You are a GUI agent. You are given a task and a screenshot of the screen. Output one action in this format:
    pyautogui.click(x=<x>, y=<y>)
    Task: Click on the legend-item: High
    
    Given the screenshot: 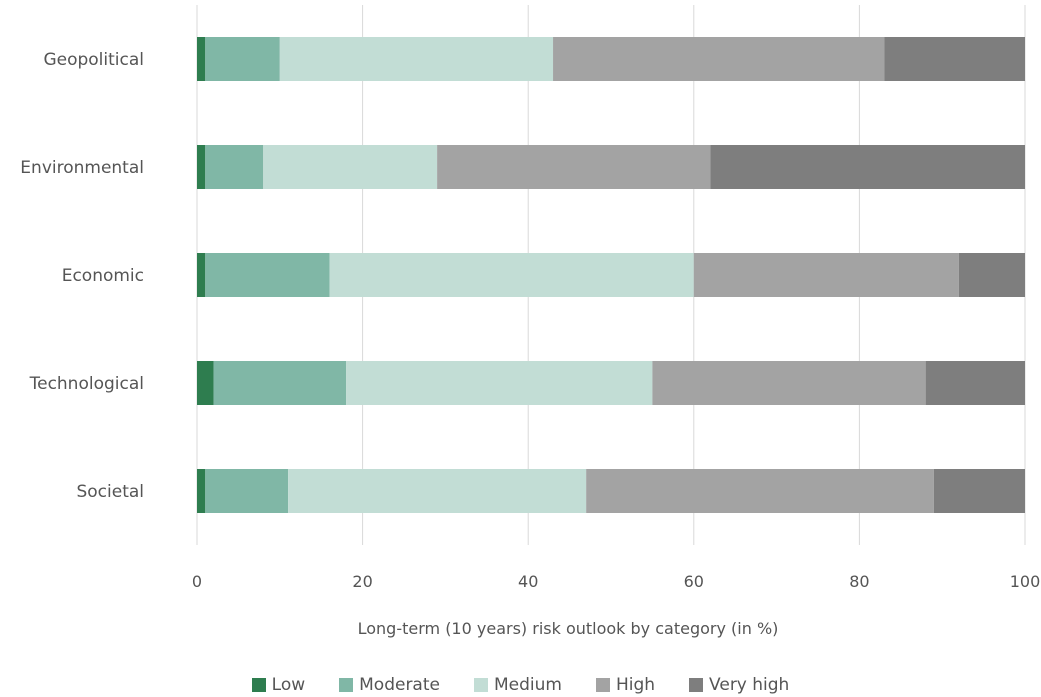 What is the action you would take?
    pyautogui.click(x=625, y=685)
    